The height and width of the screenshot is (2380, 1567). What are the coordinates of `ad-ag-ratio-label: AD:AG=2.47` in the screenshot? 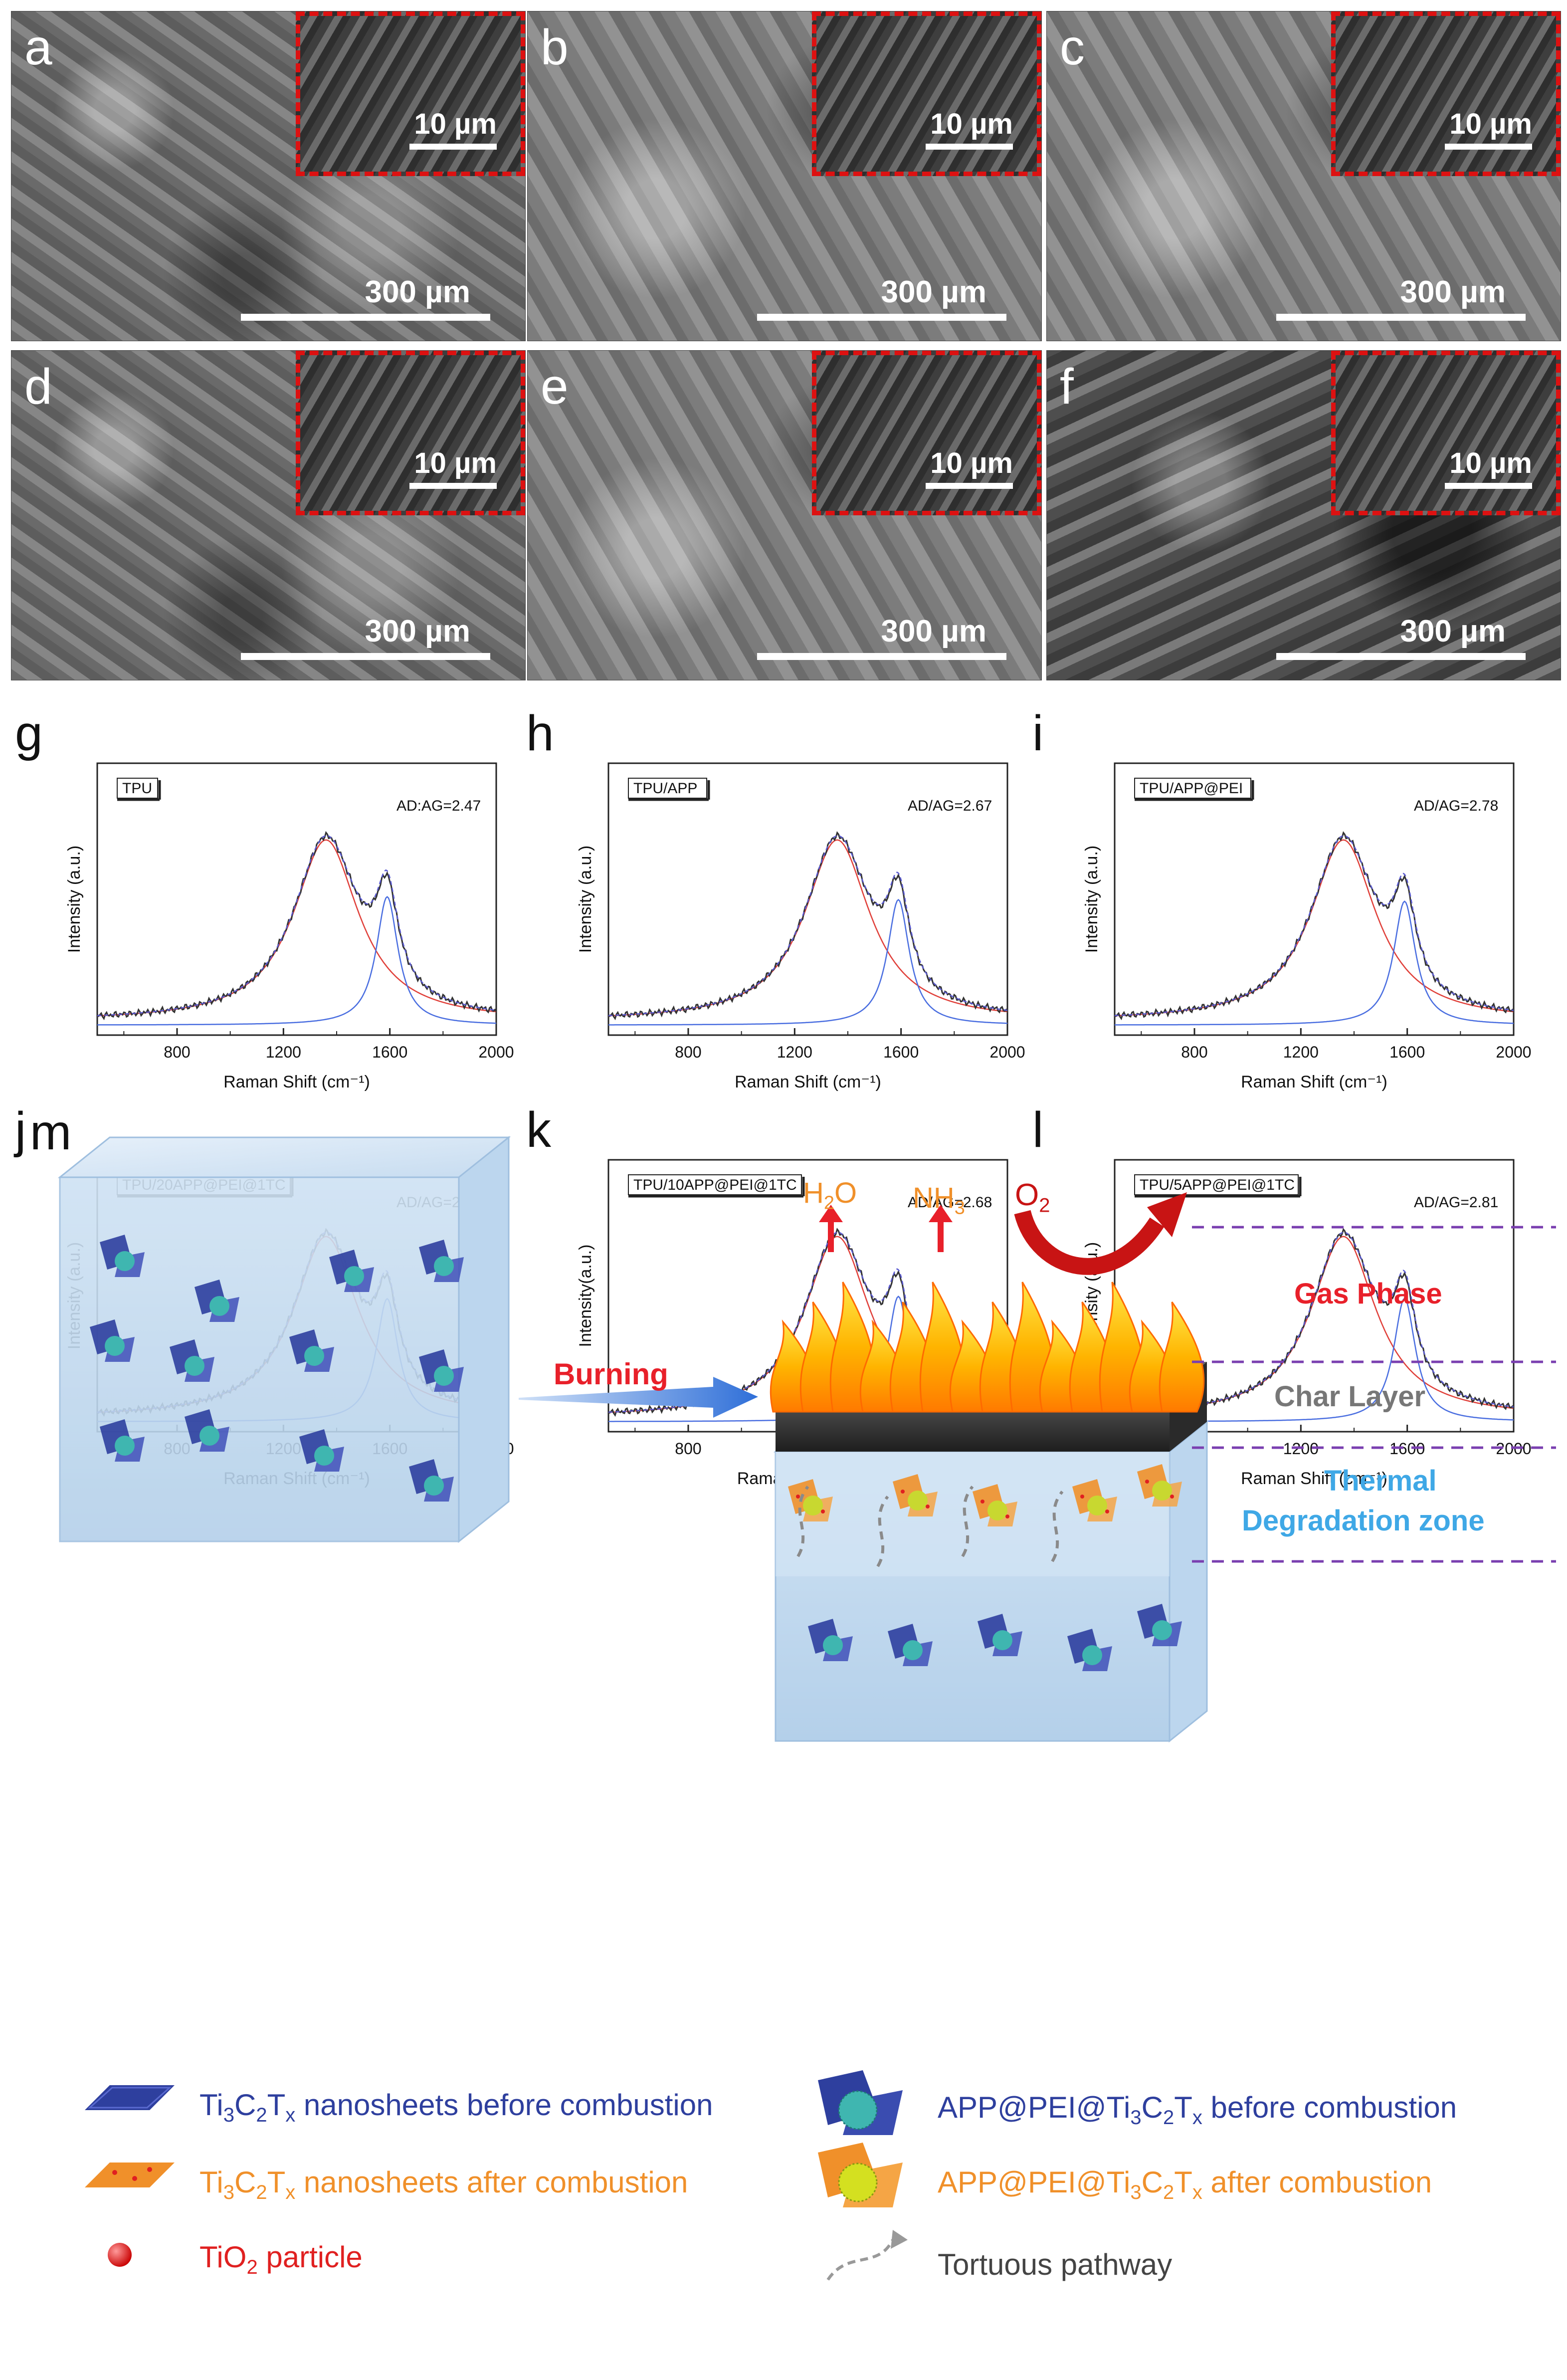 It's located at (438, 806).